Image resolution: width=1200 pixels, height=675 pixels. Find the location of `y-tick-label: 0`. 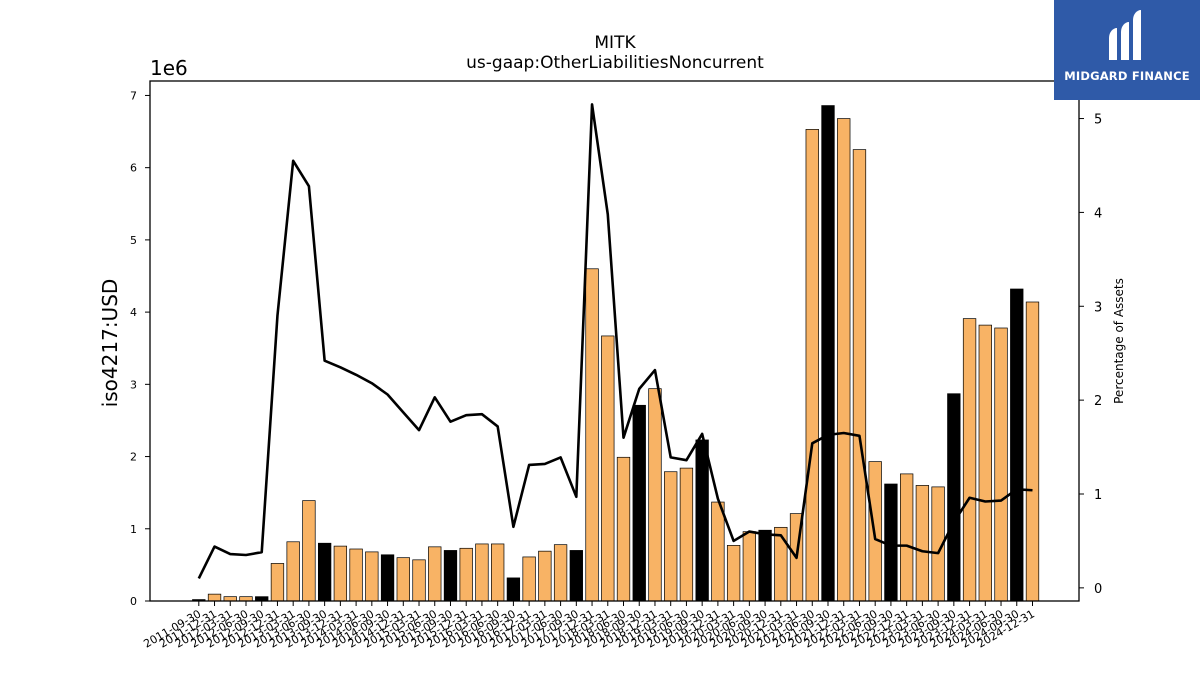

y-tick-label: 0 is located at coordinates (133, 601).